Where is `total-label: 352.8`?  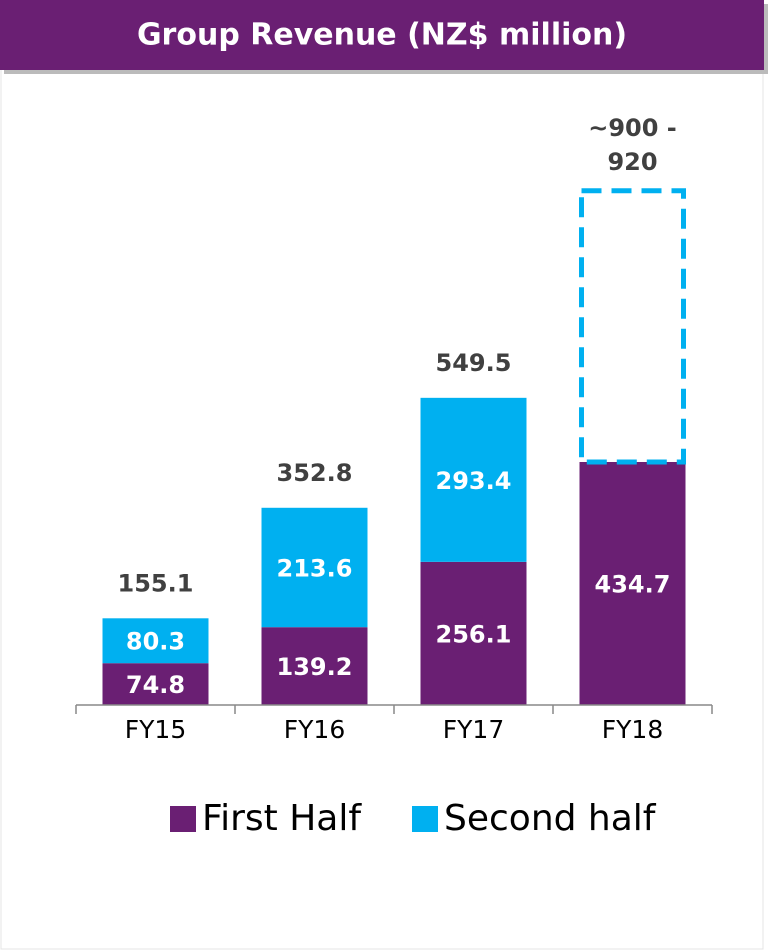
total-label: 352.8 is located at coordinates (315, 473).